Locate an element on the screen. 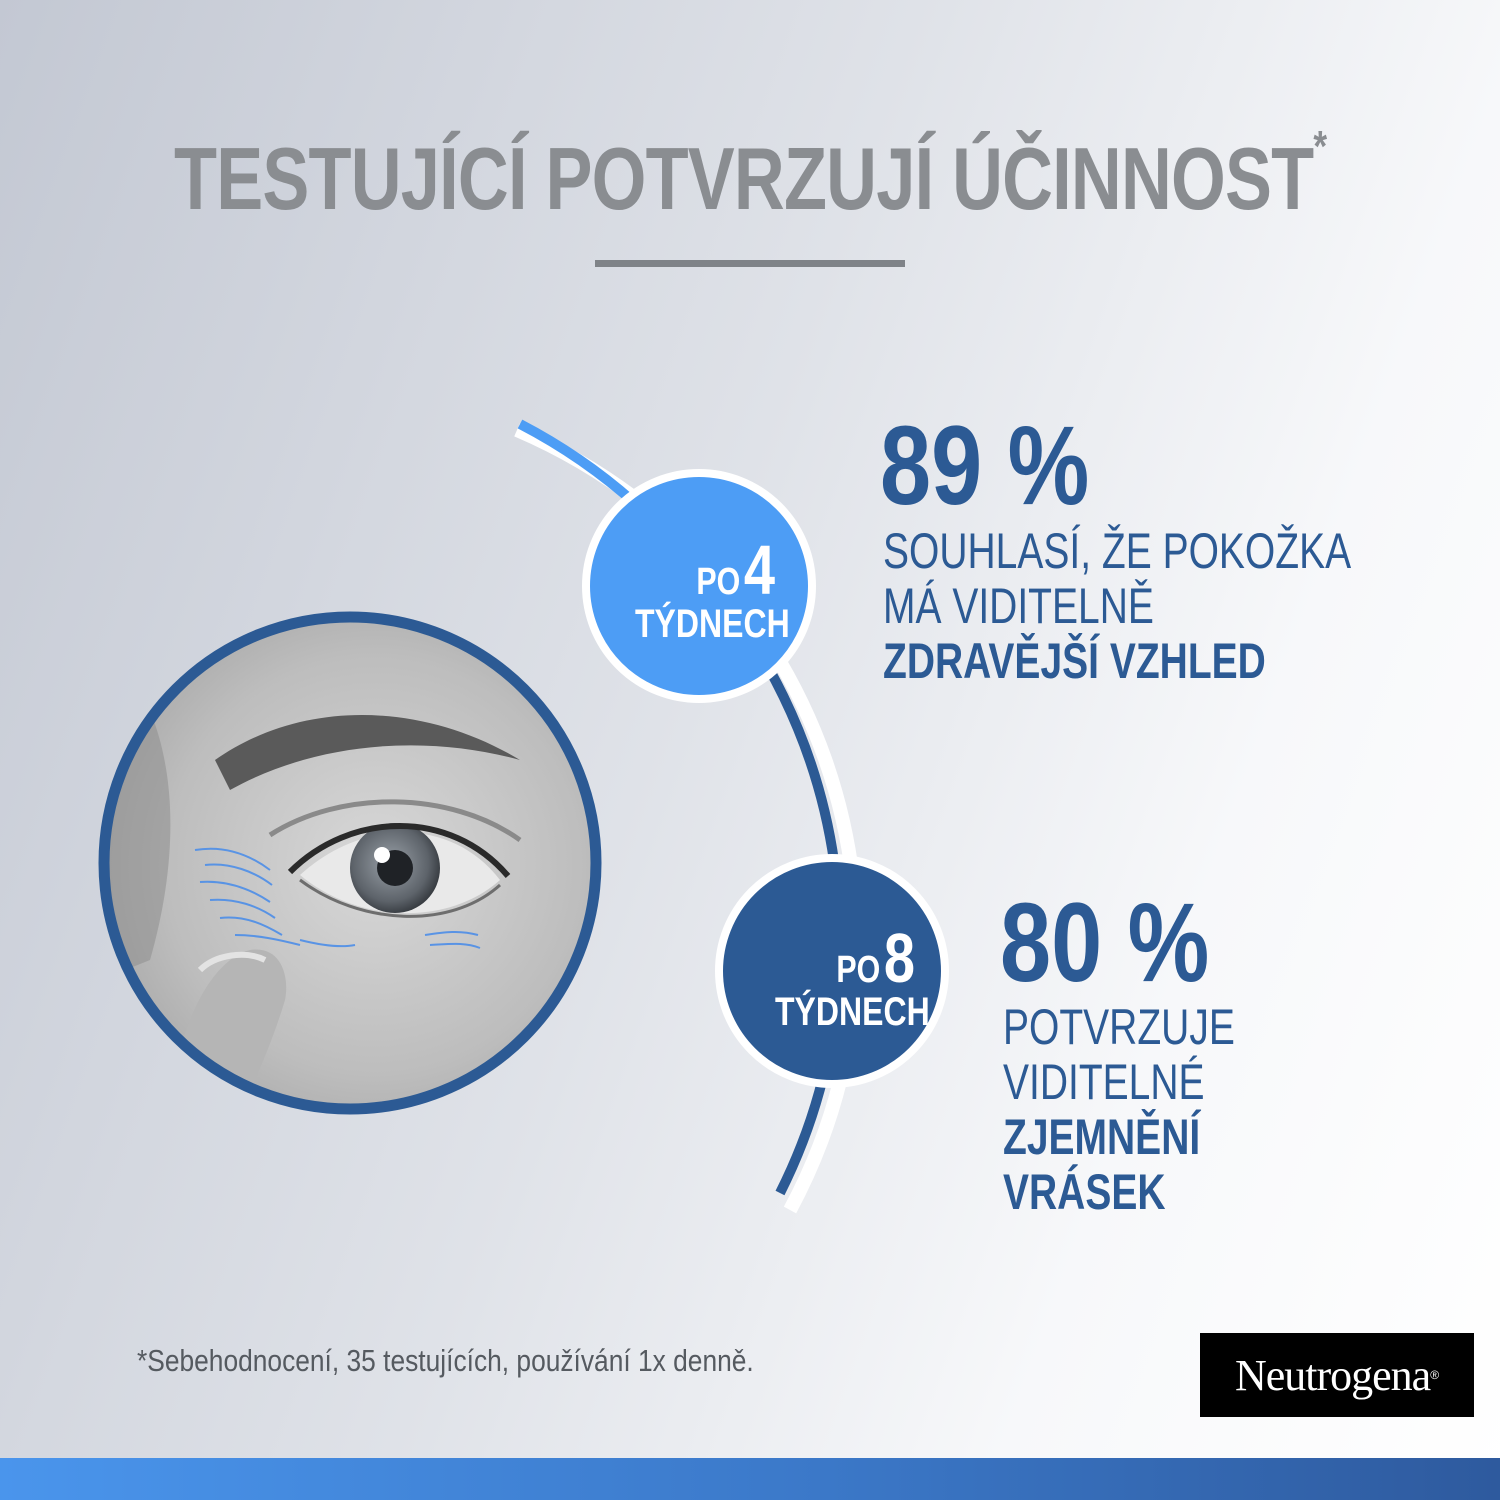  title-asterisk: * is located at coordinates (1320, 146).